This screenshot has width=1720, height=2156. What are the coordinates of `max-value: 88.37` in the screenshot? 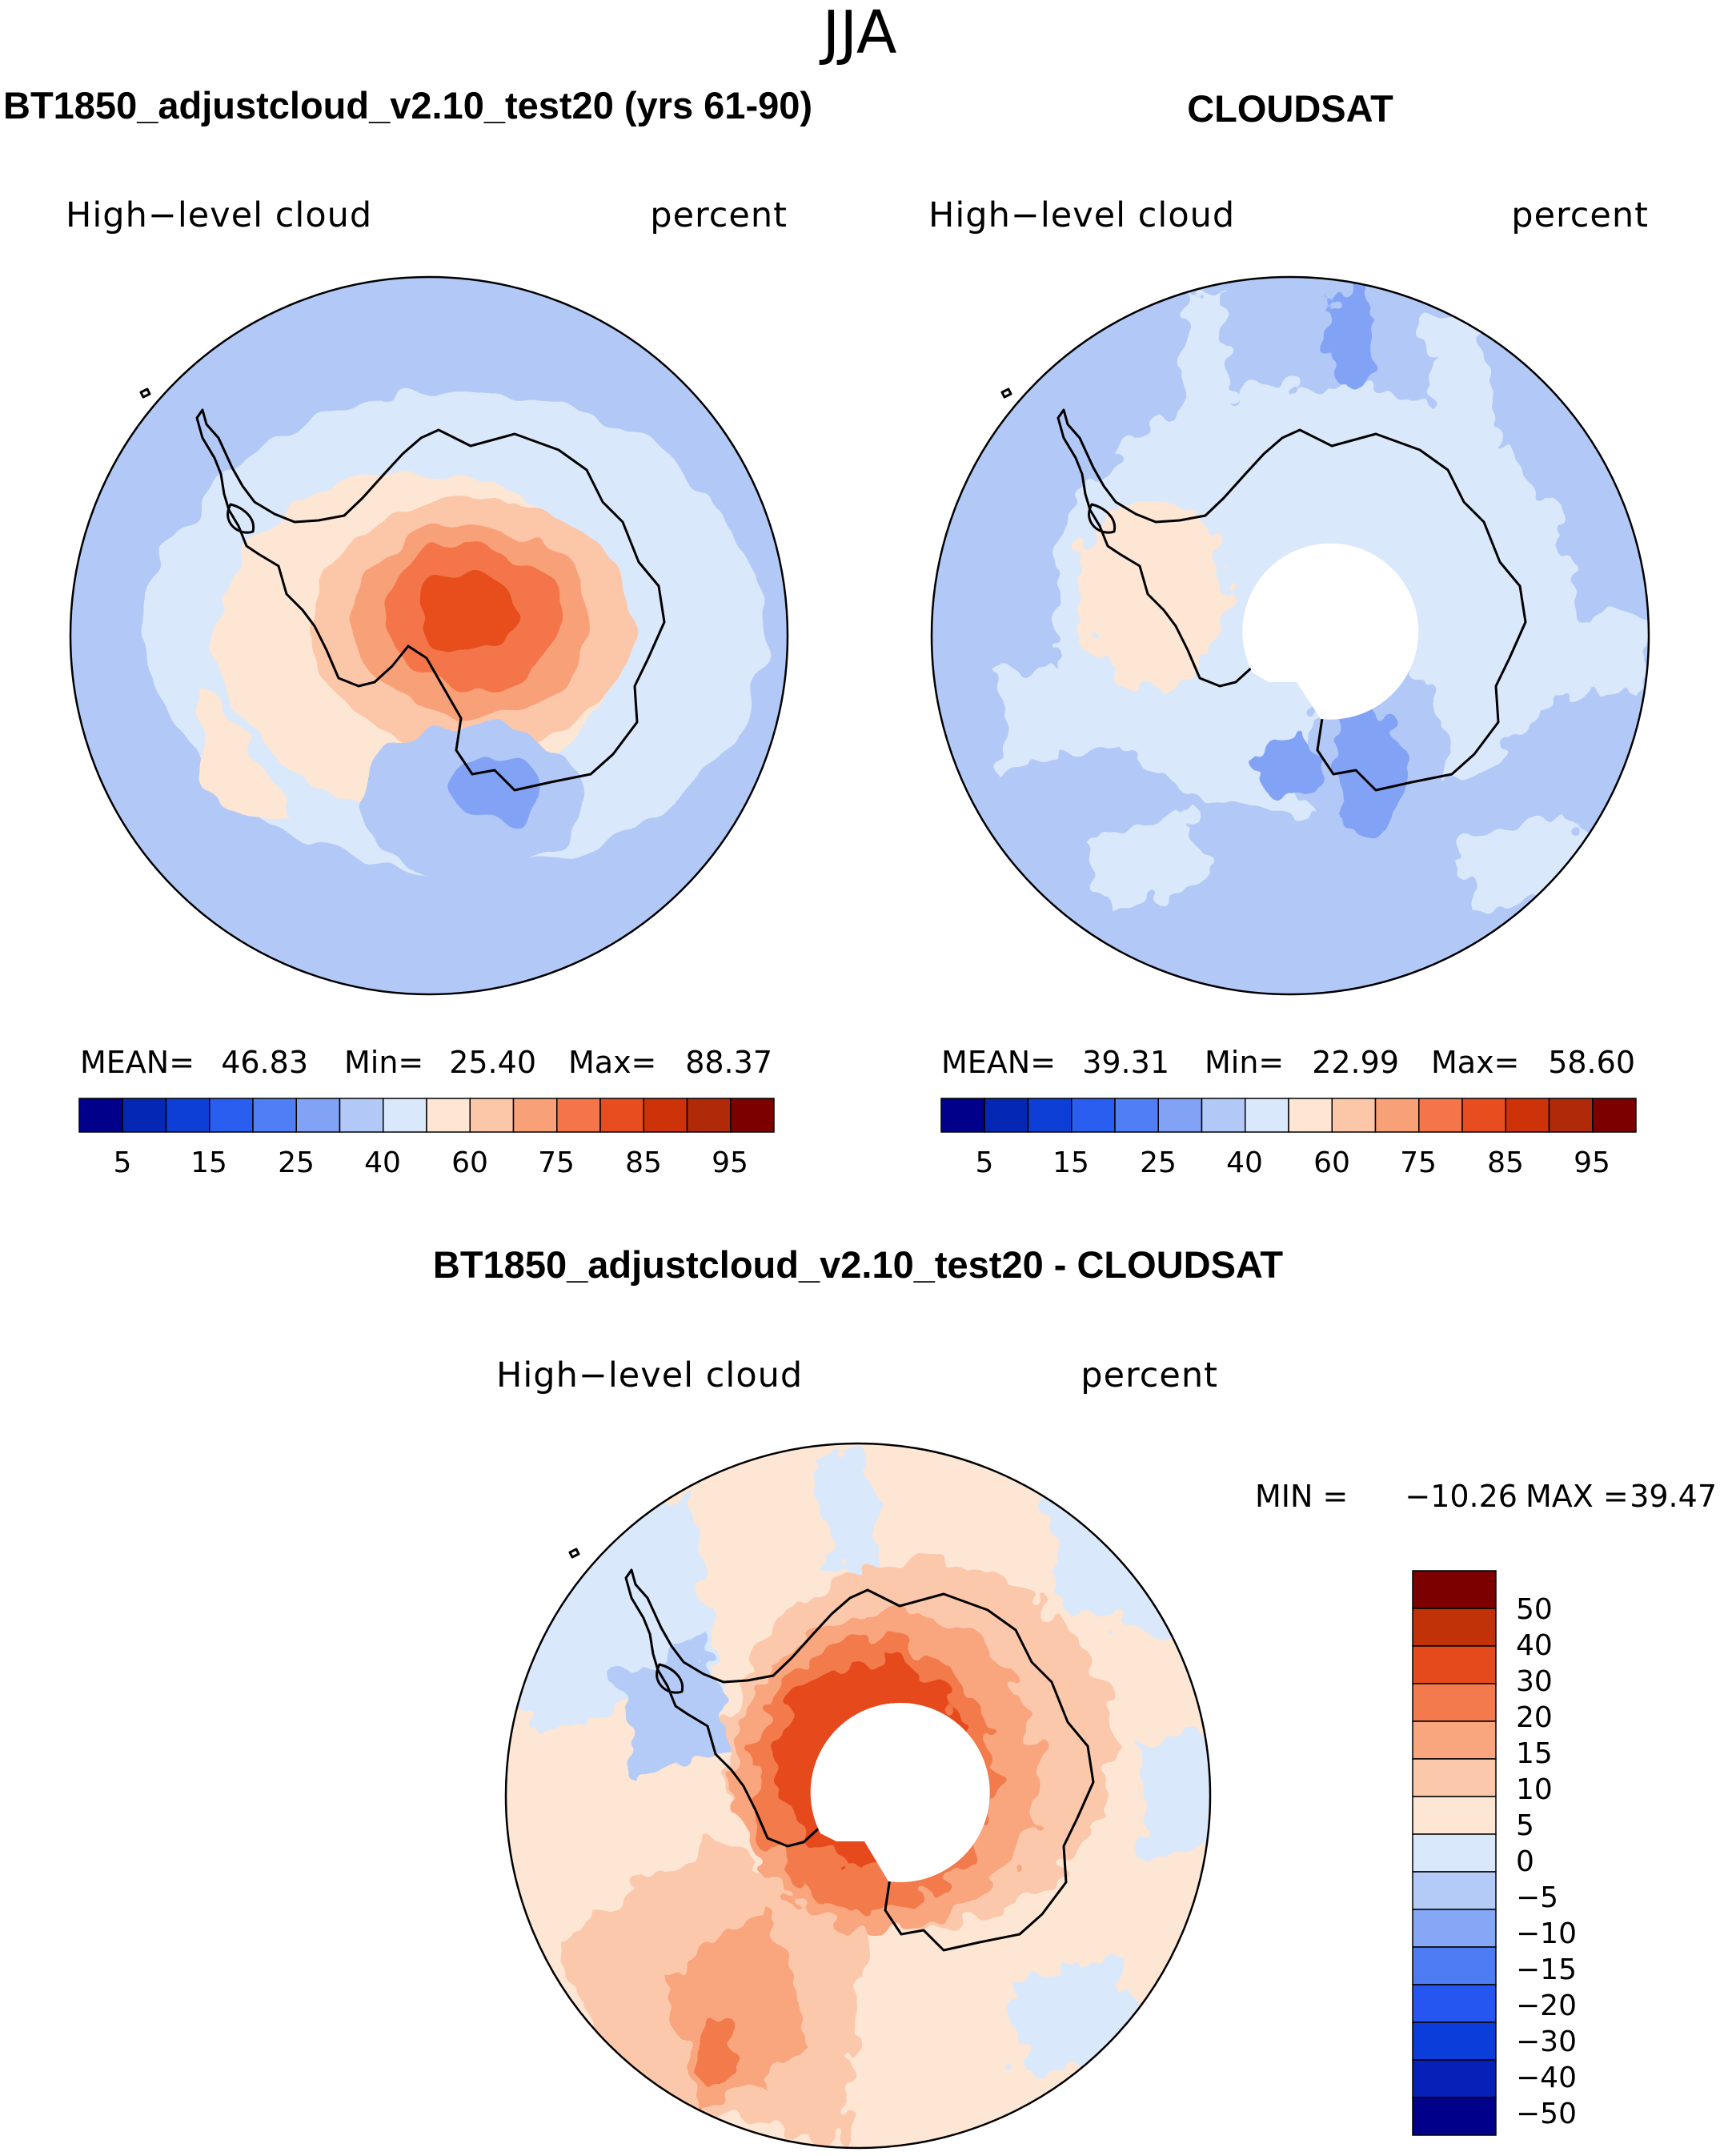 It's located at (729, 1062).